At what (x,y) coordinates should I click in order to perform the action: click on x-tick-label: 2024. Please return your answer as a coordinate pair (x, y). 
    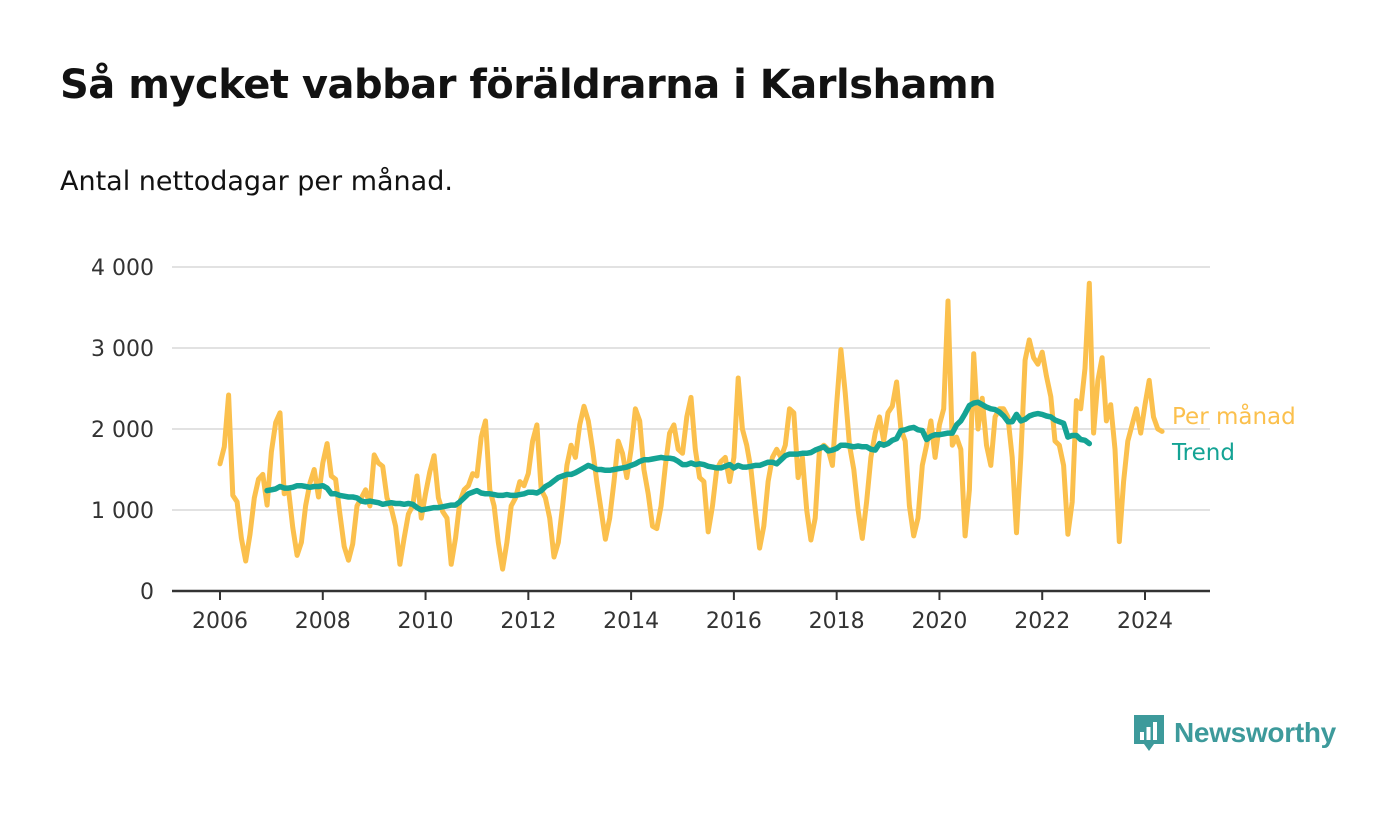
    Looking at the image, I should click on (1145, 621).